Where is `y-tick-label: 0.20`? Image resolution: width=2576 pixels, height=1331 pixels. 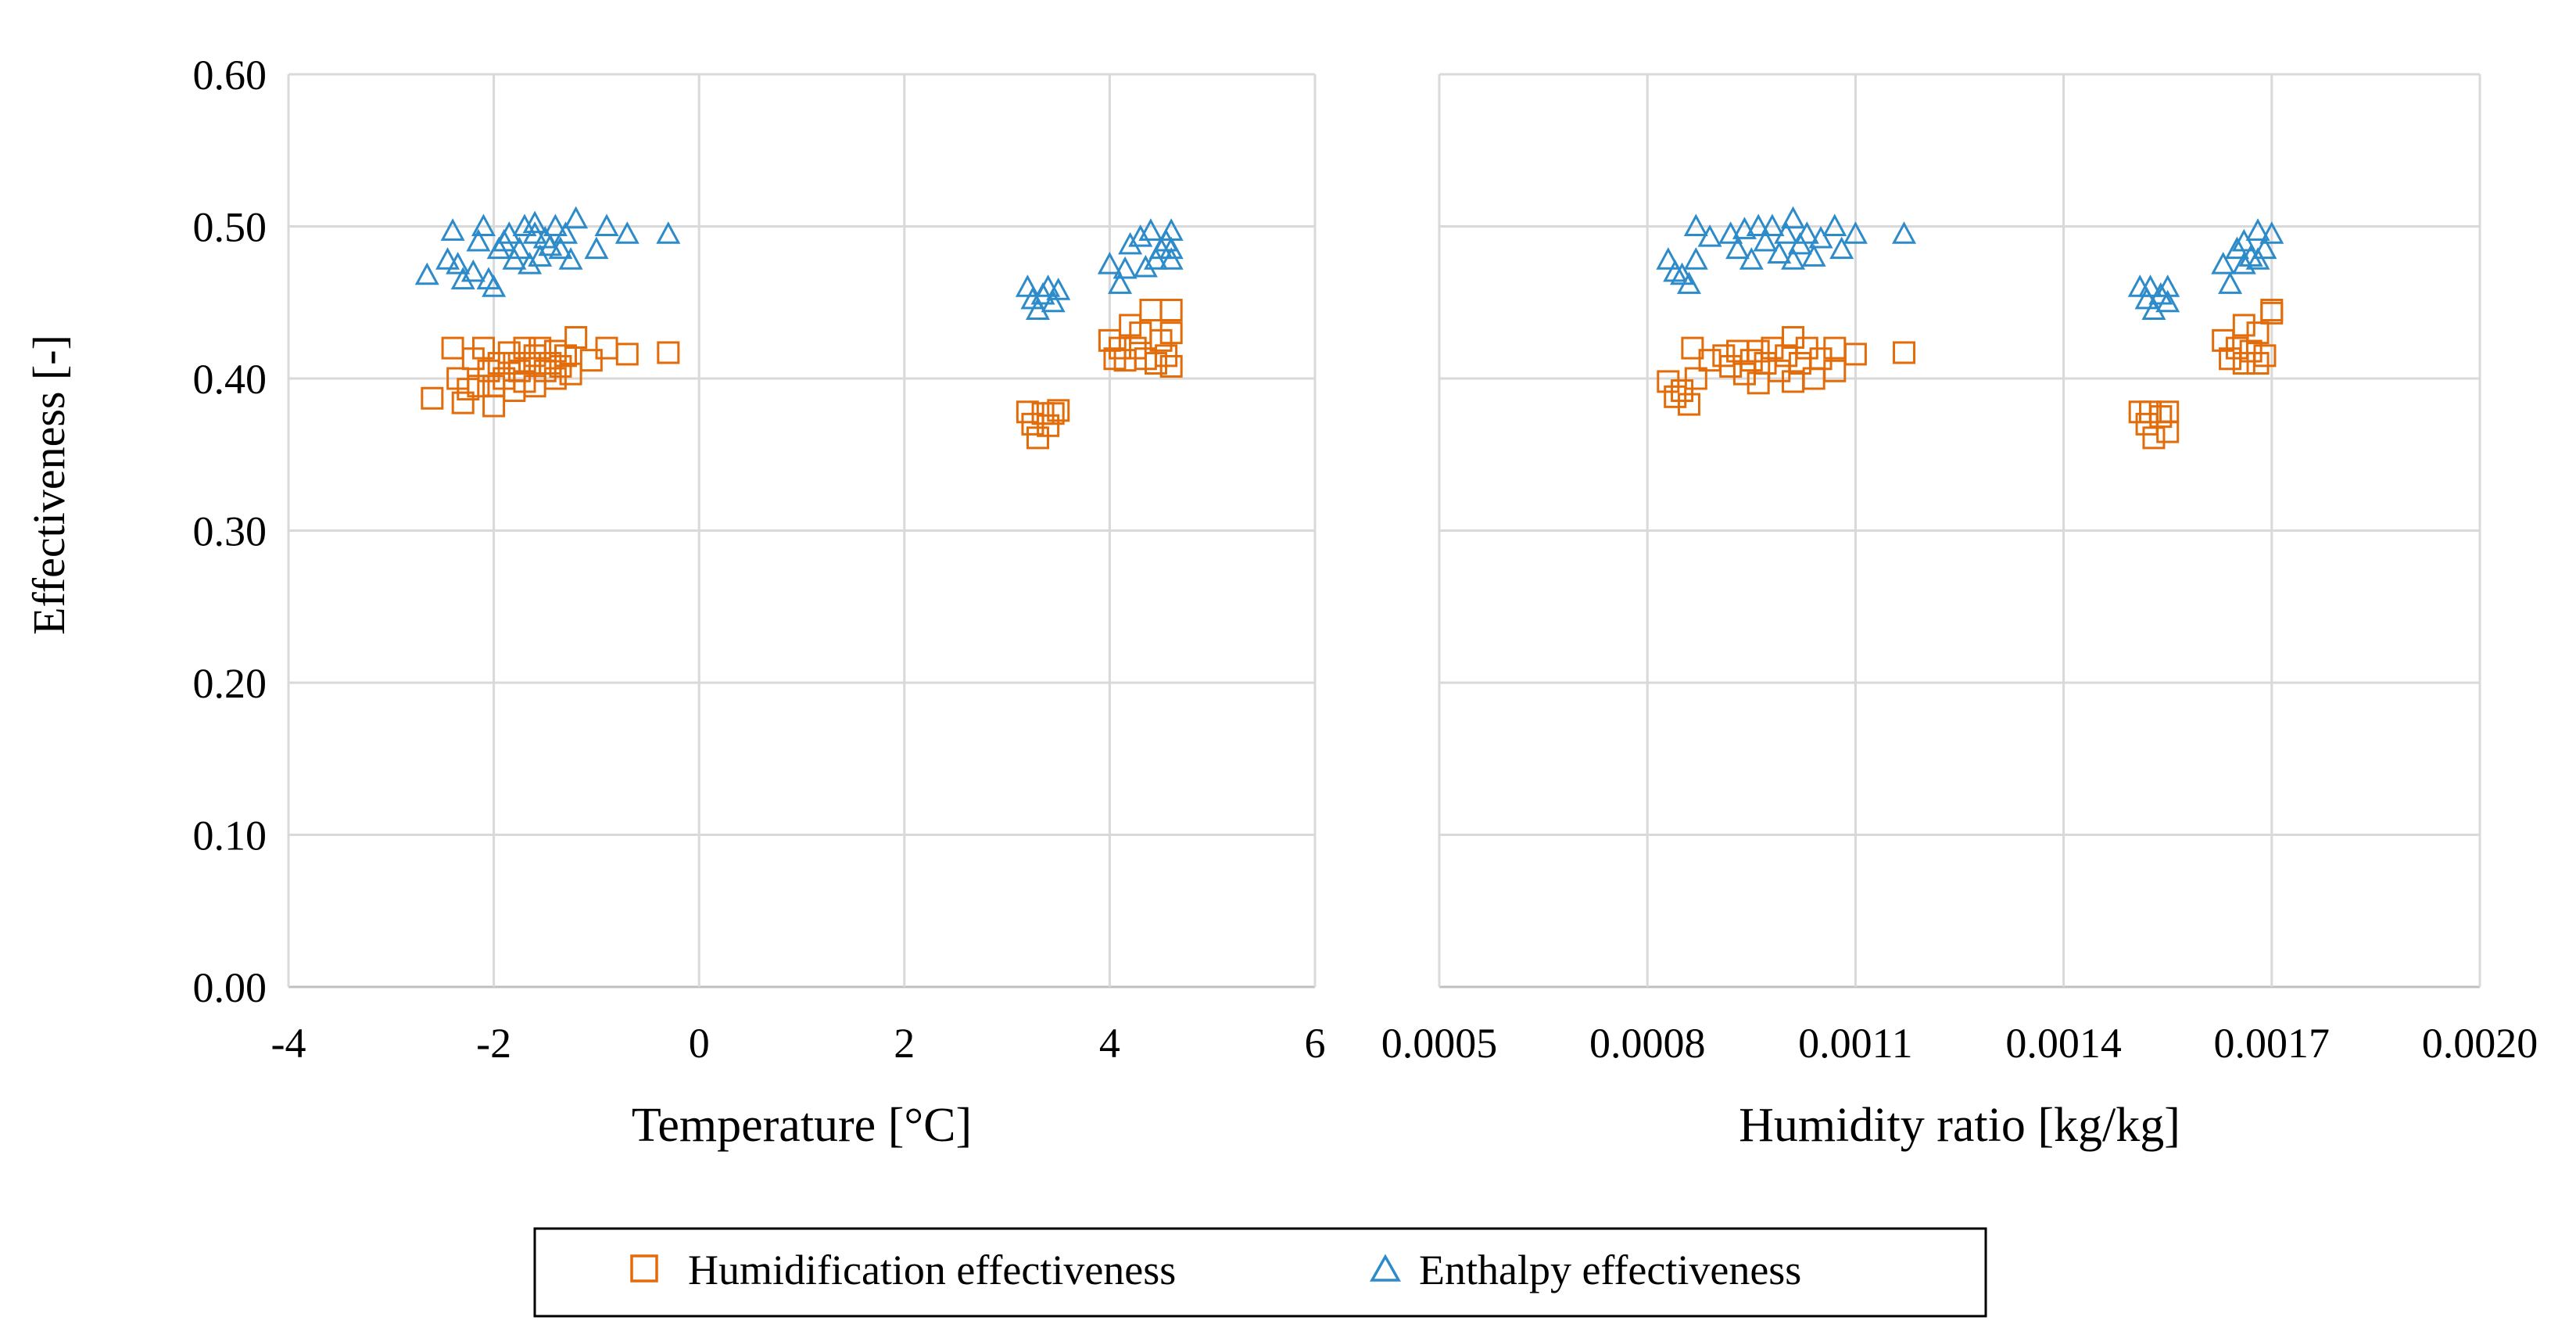 y-tick-label: 0.20 is located at coordinates (230, 683).